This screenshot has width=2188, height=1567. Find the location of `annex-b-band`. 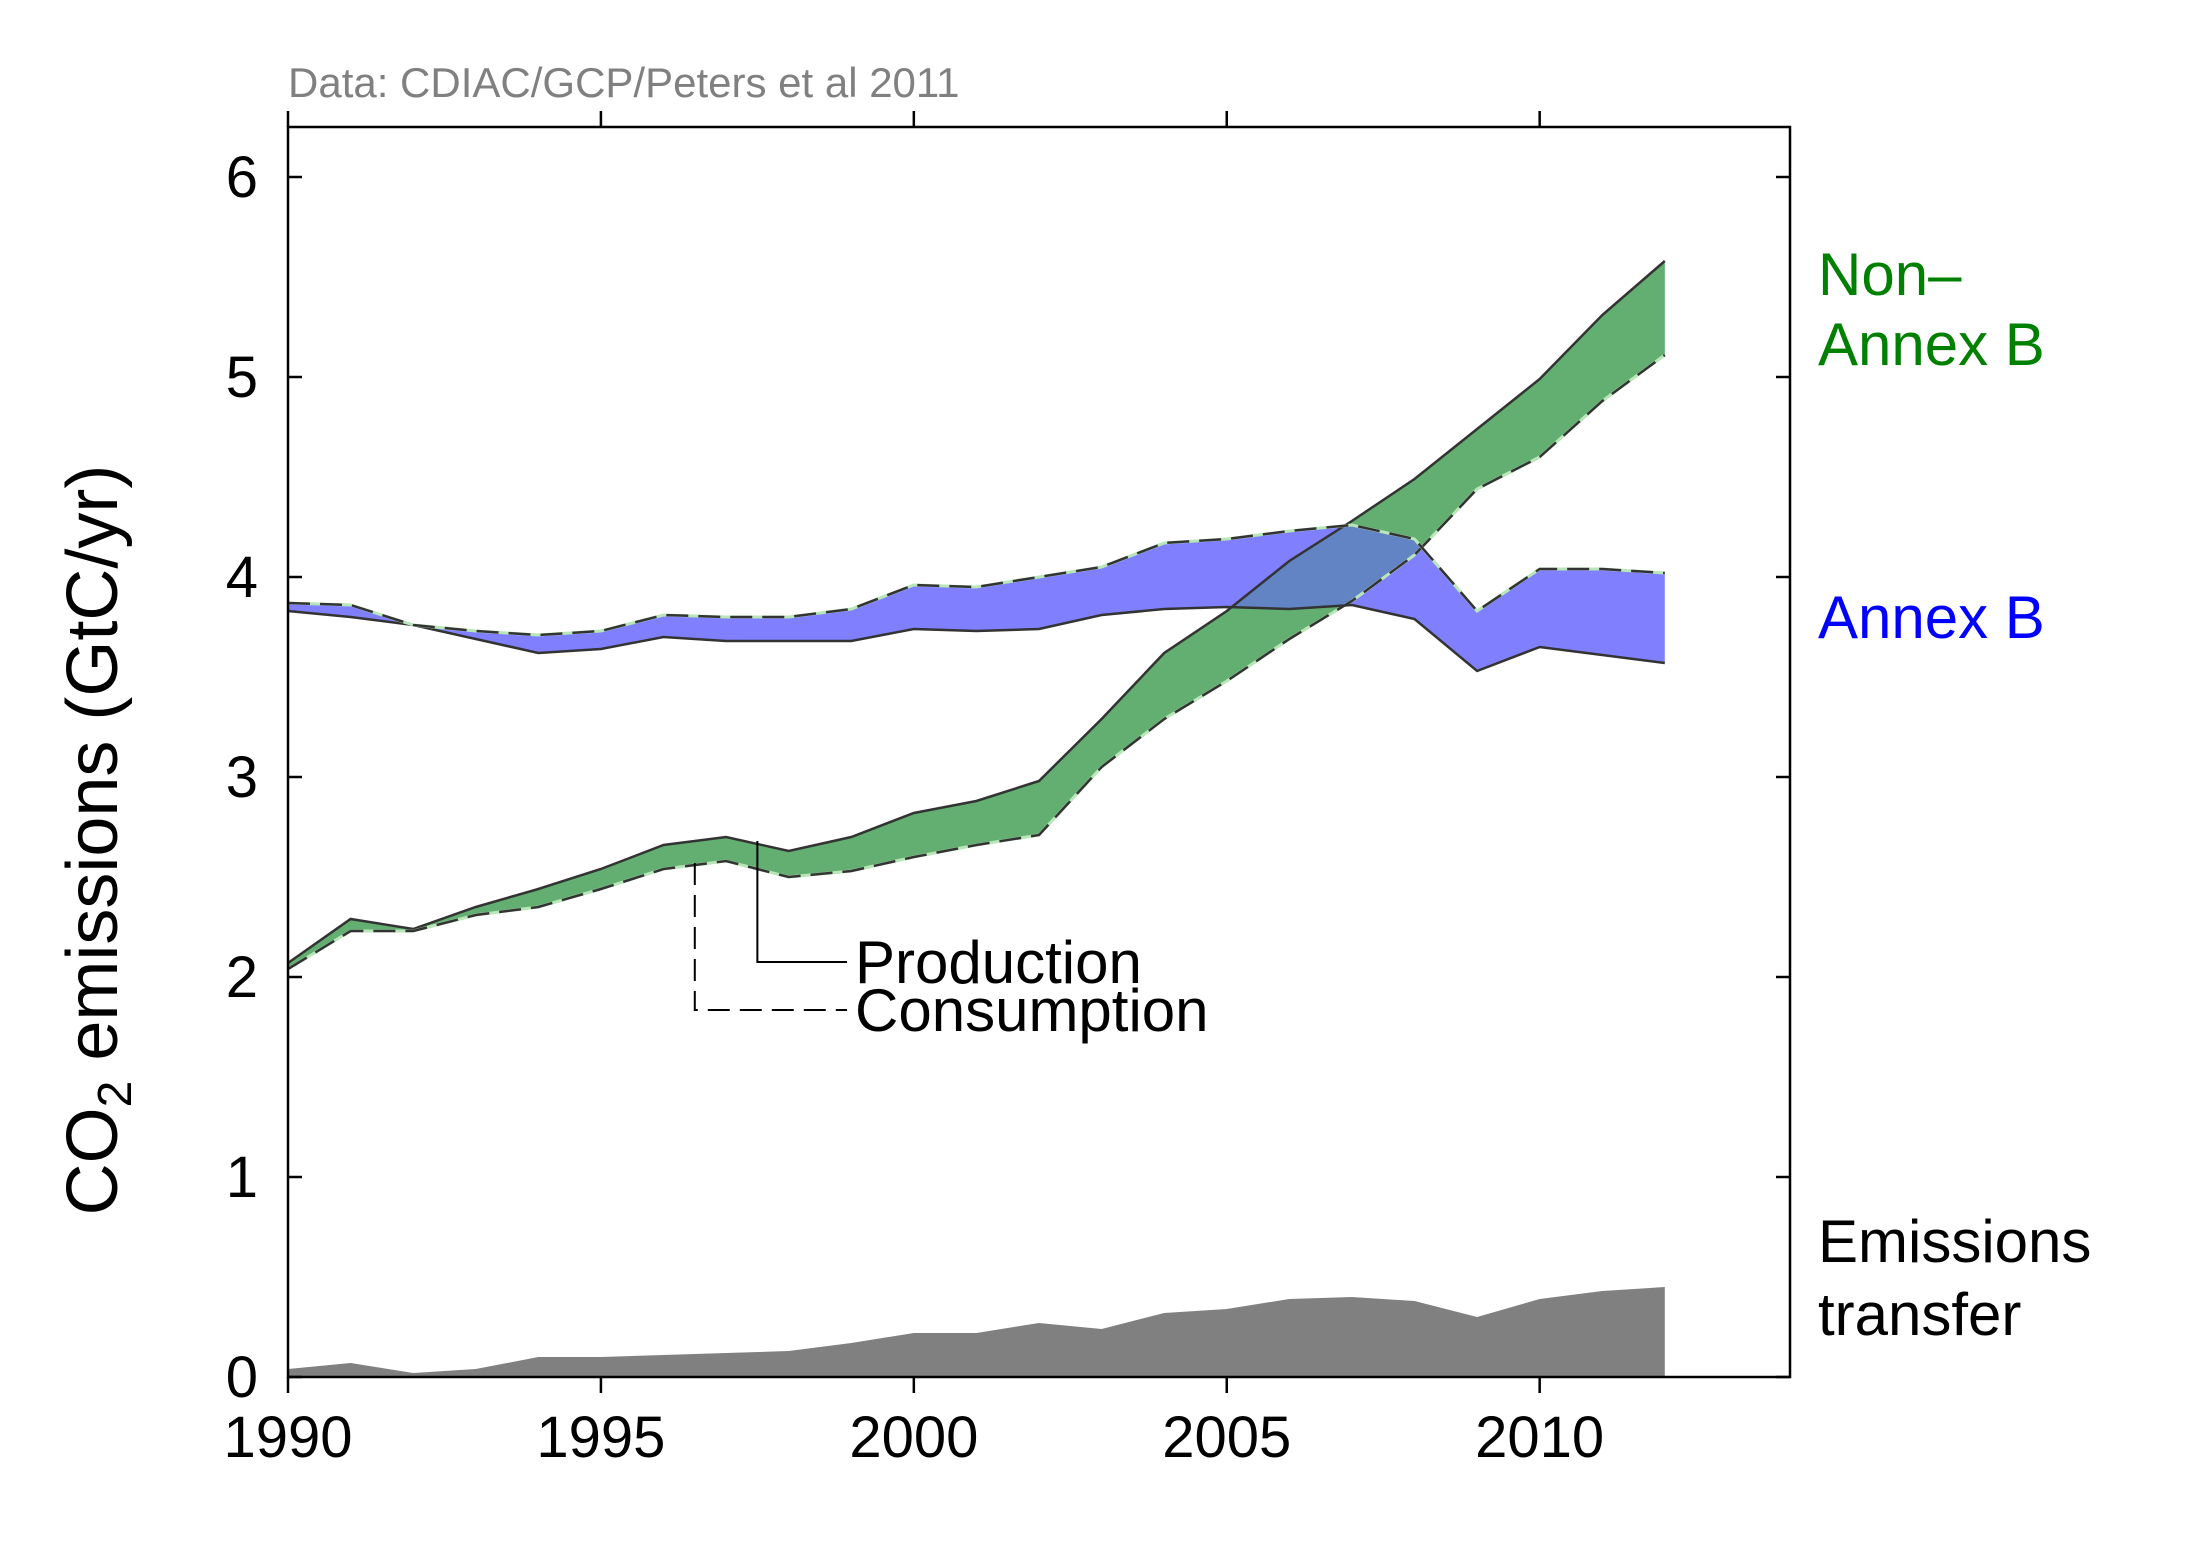

annex-b-band is located at coordinates (976, 598).